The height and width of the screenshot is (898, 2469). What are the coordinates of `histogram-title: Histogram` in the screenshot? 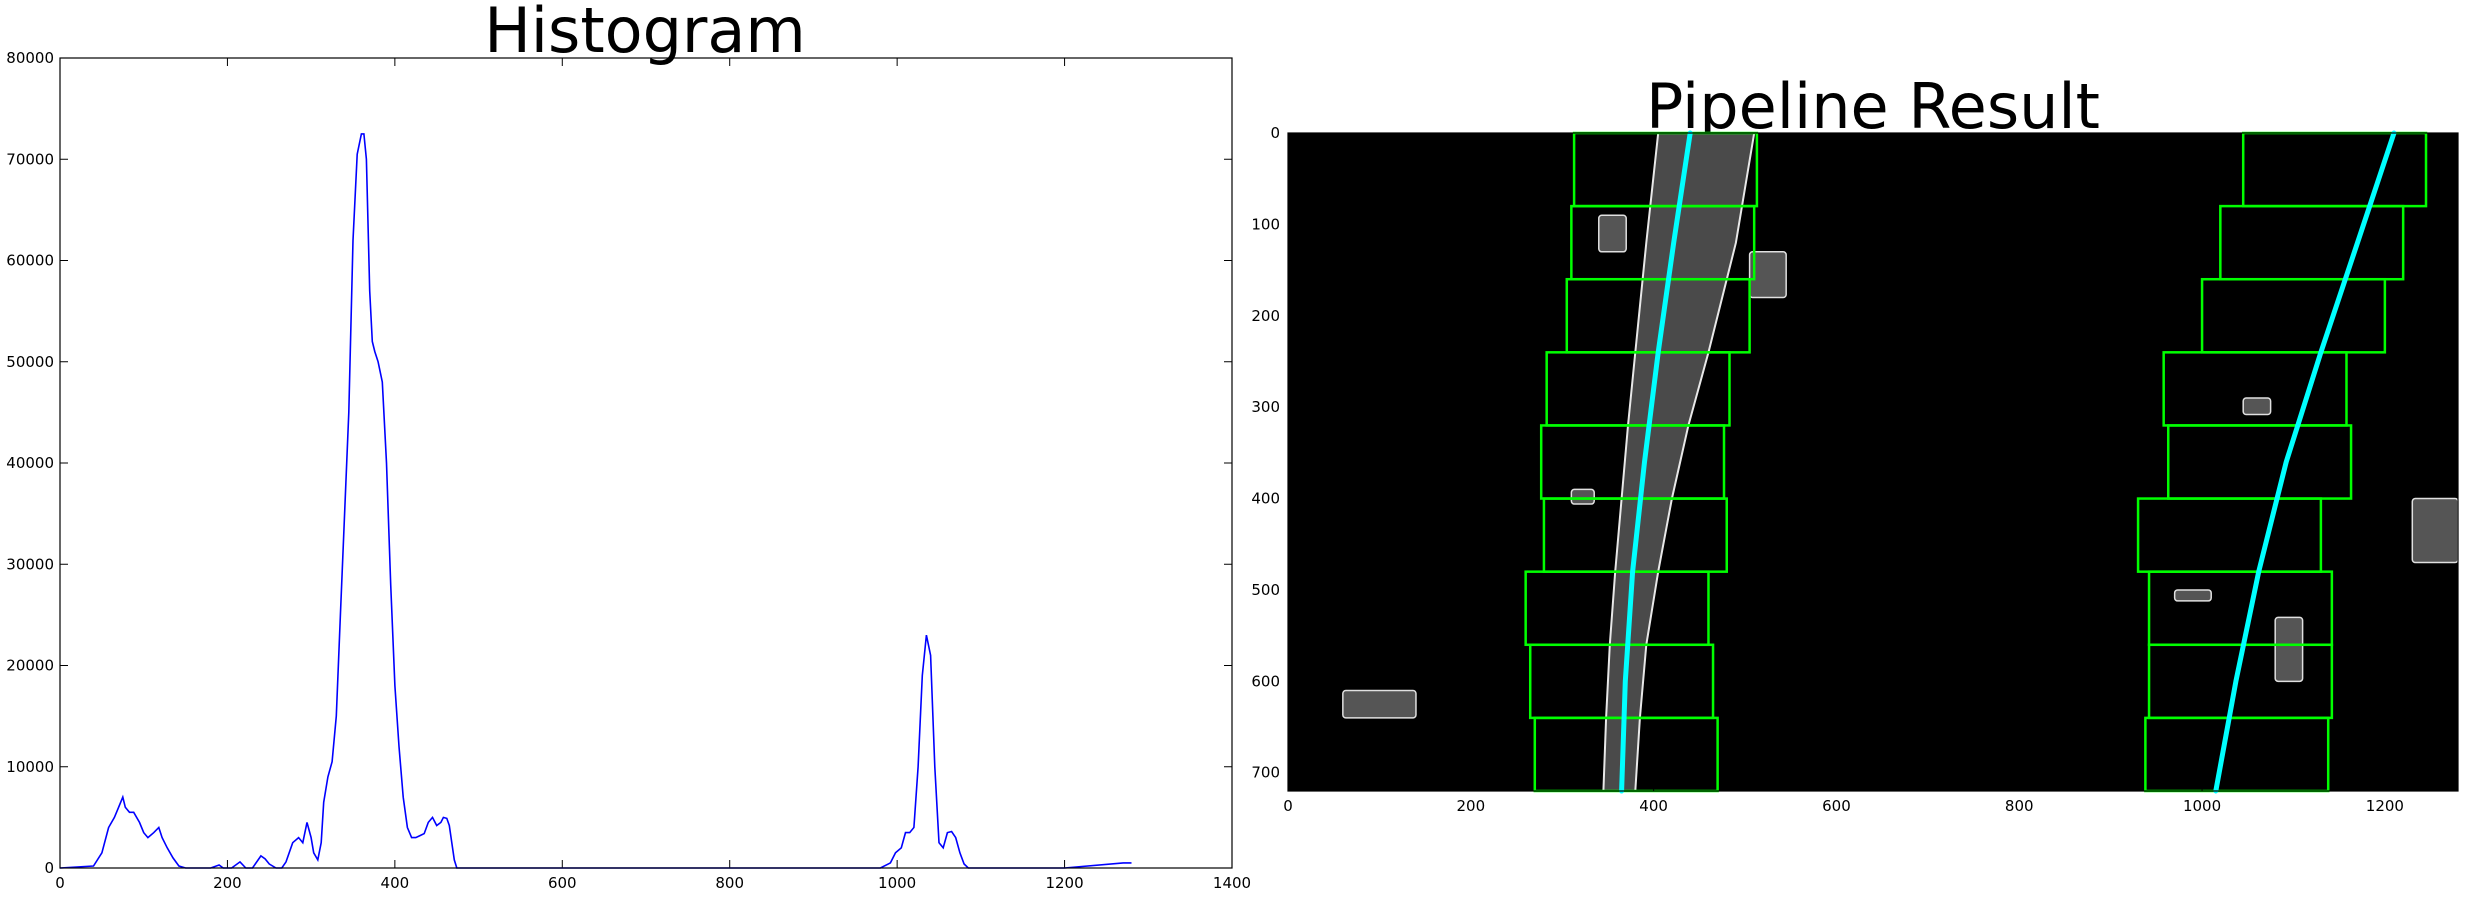 It's located at (645, 33).